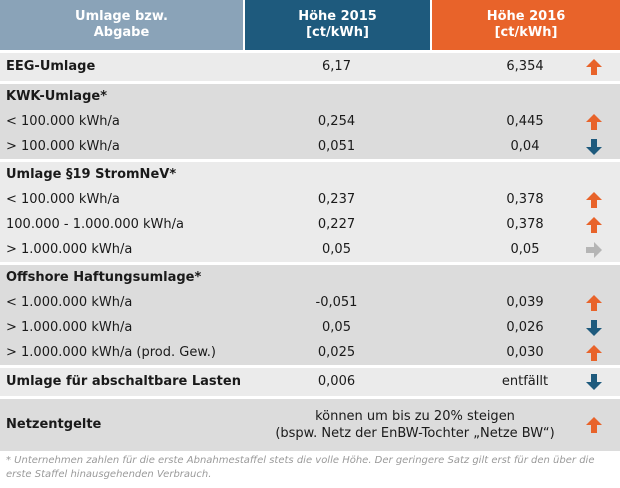  What do you see at coordinates (526, 32) in the screenshot?
I see `header-2016-line2: [ct/kWh]` at bounding box center [526, 32].